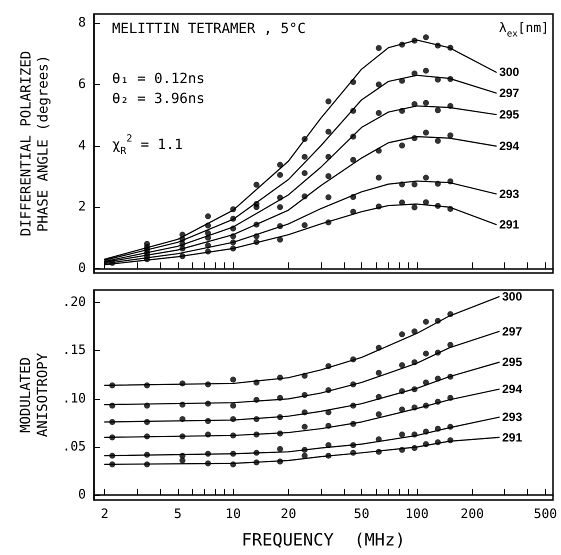  Describe the element at coordinates (472, 514) in the screenshot. I see `x-tick-label: 200` at that location.